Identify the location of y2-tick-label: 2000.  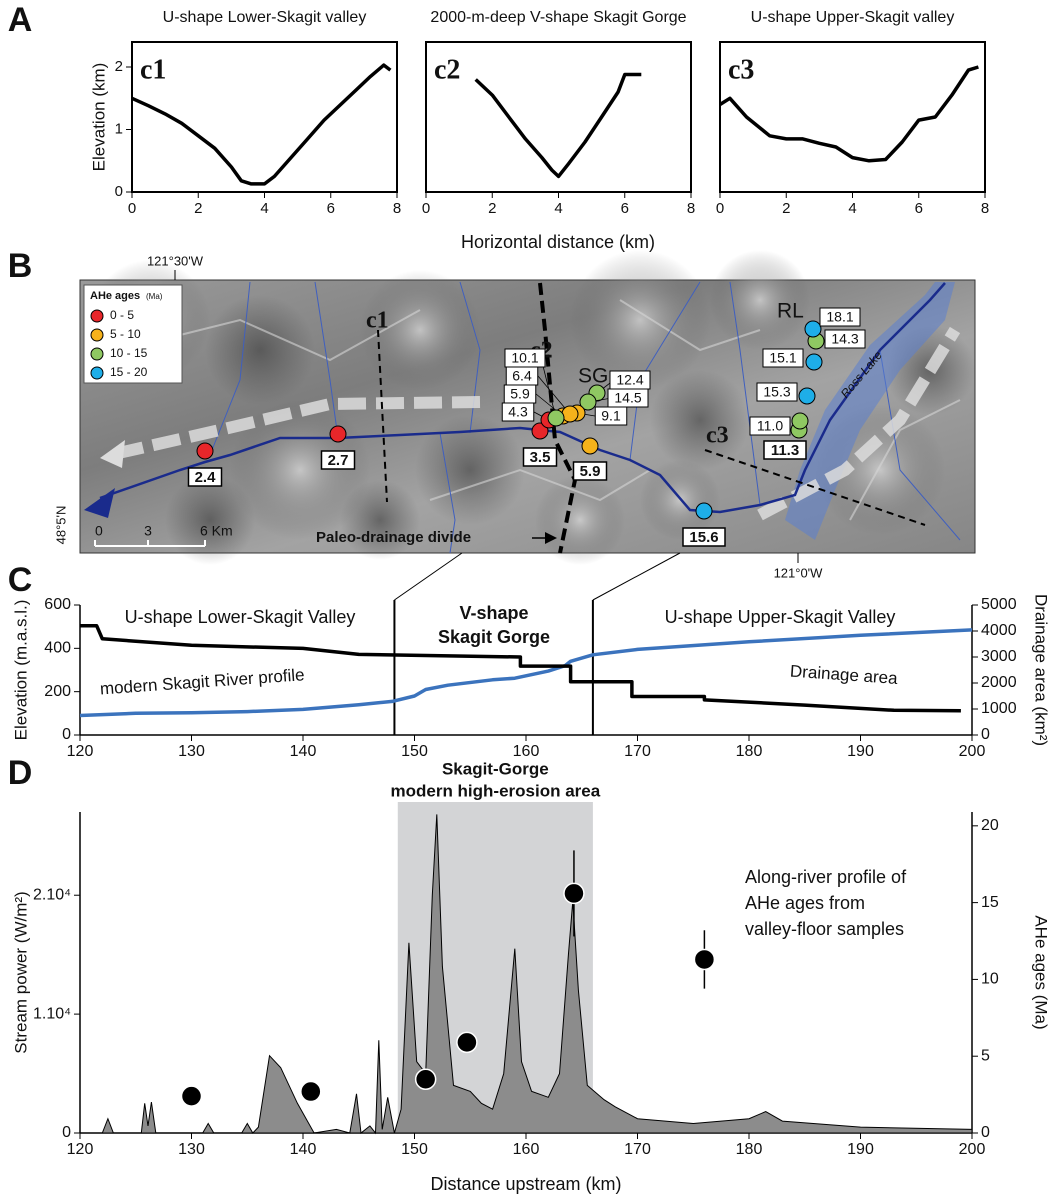
(999, 682).